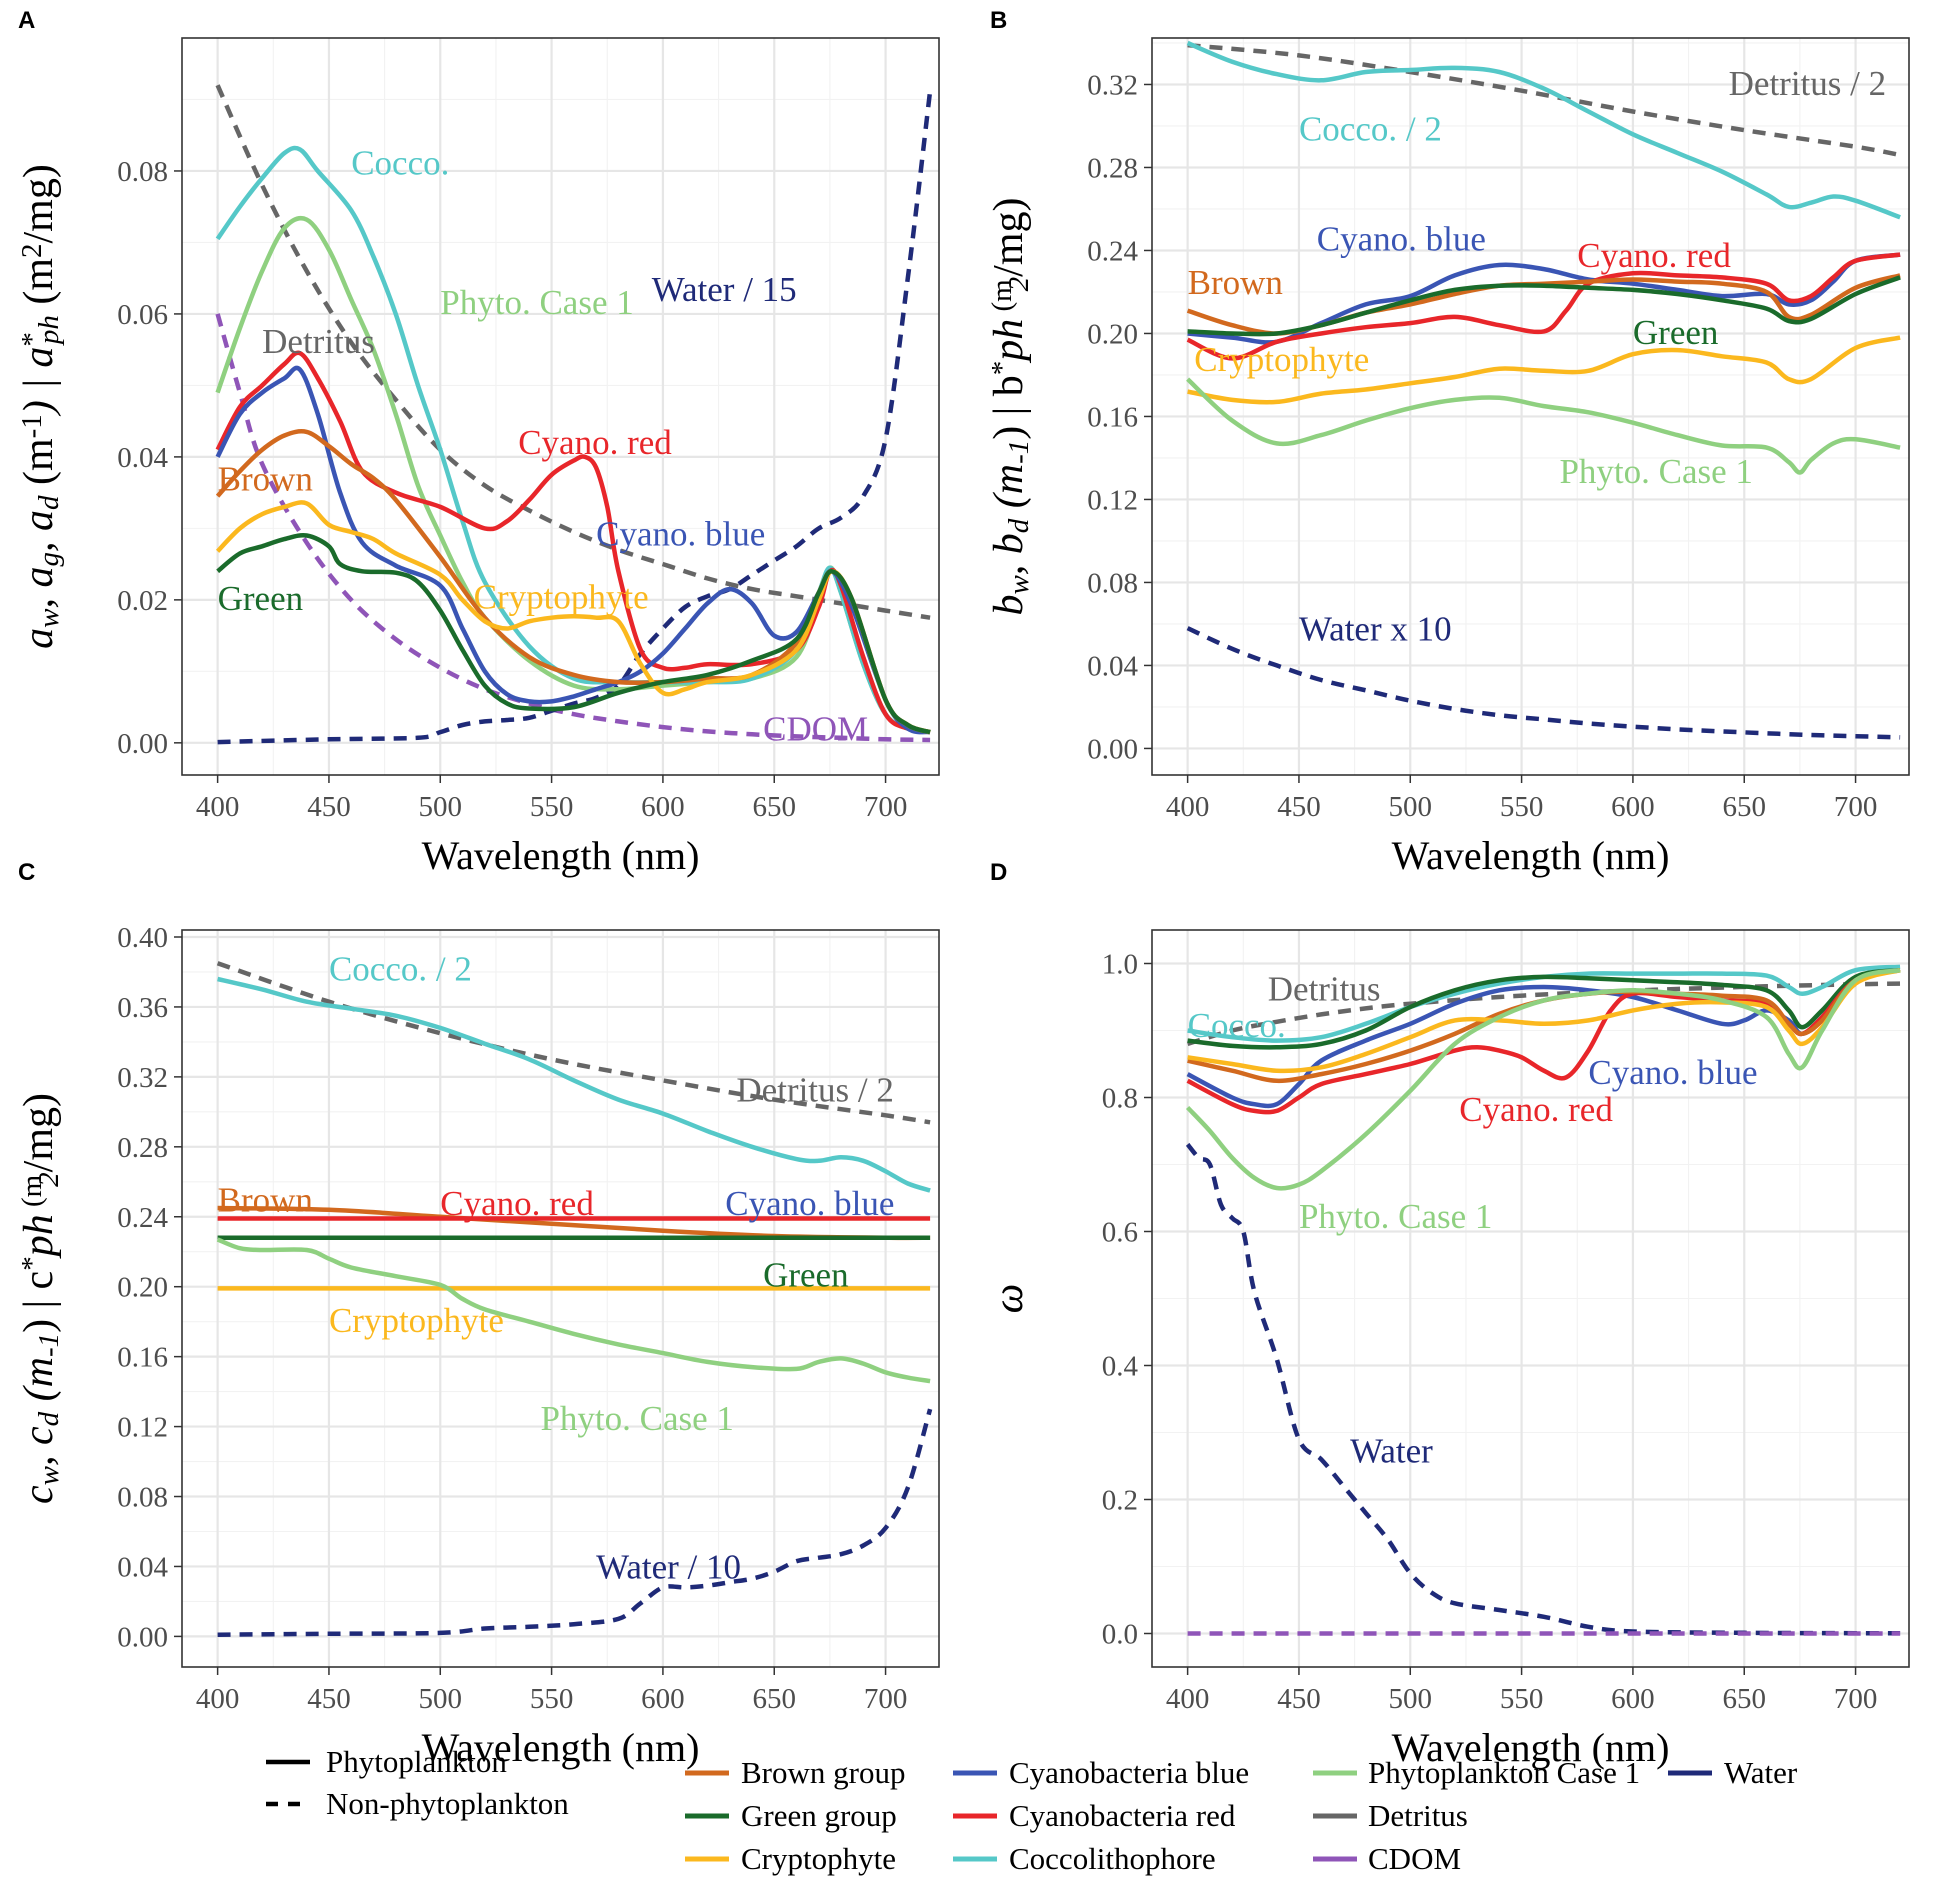 The height and width of the screenshot is (1880, 1937). I want to click on series-label-water: Water x 10, so click(1375, 629).